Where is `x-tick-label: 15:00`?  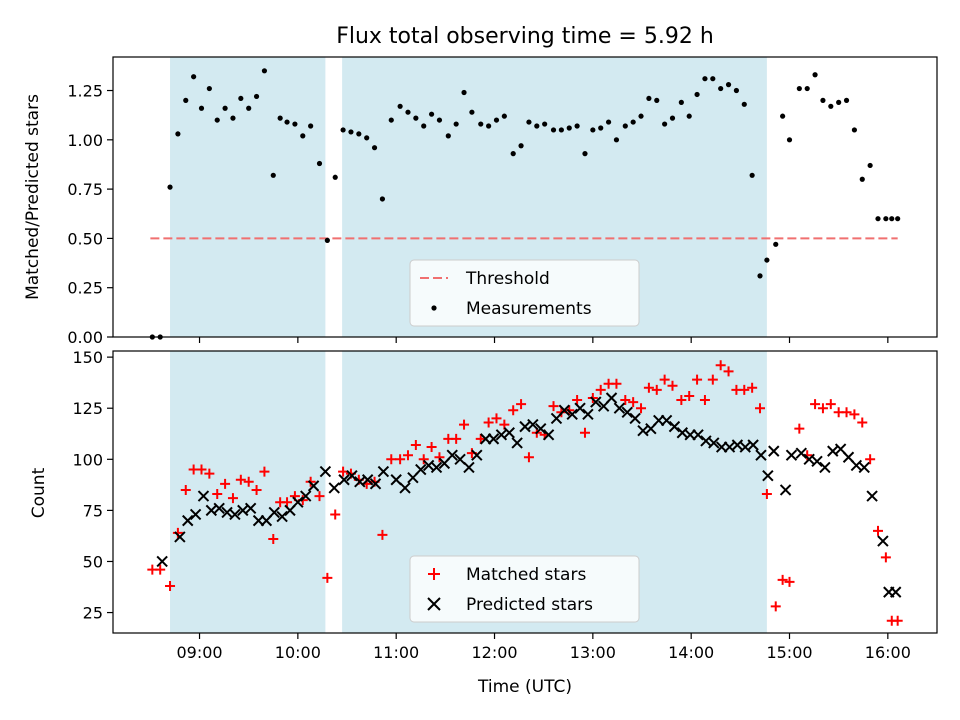 x-tick-label: 15:00 is located at coordinates (789, 652).